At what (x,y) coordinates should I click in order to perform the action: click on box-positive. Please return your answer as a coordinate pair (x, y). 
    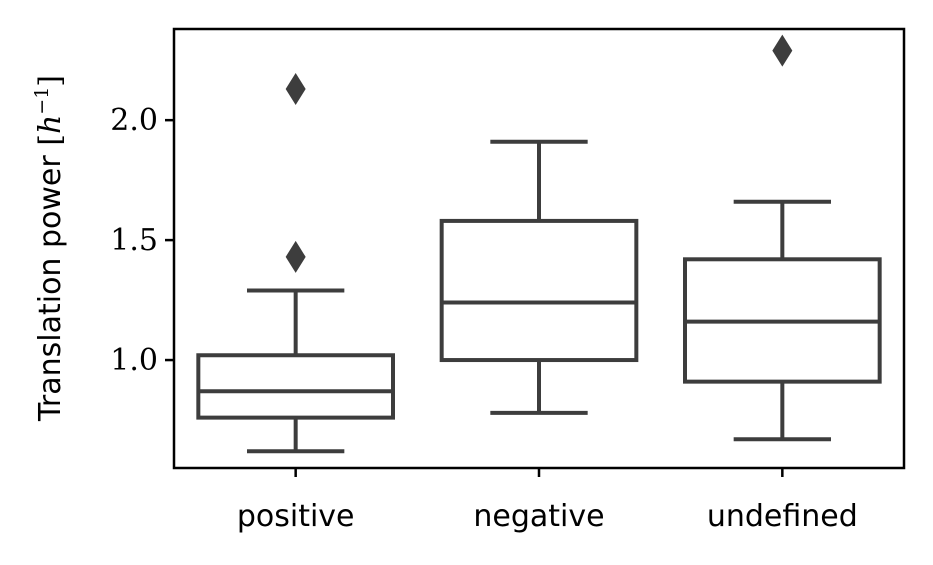
    Looking at the image, I should click on (295, 263).